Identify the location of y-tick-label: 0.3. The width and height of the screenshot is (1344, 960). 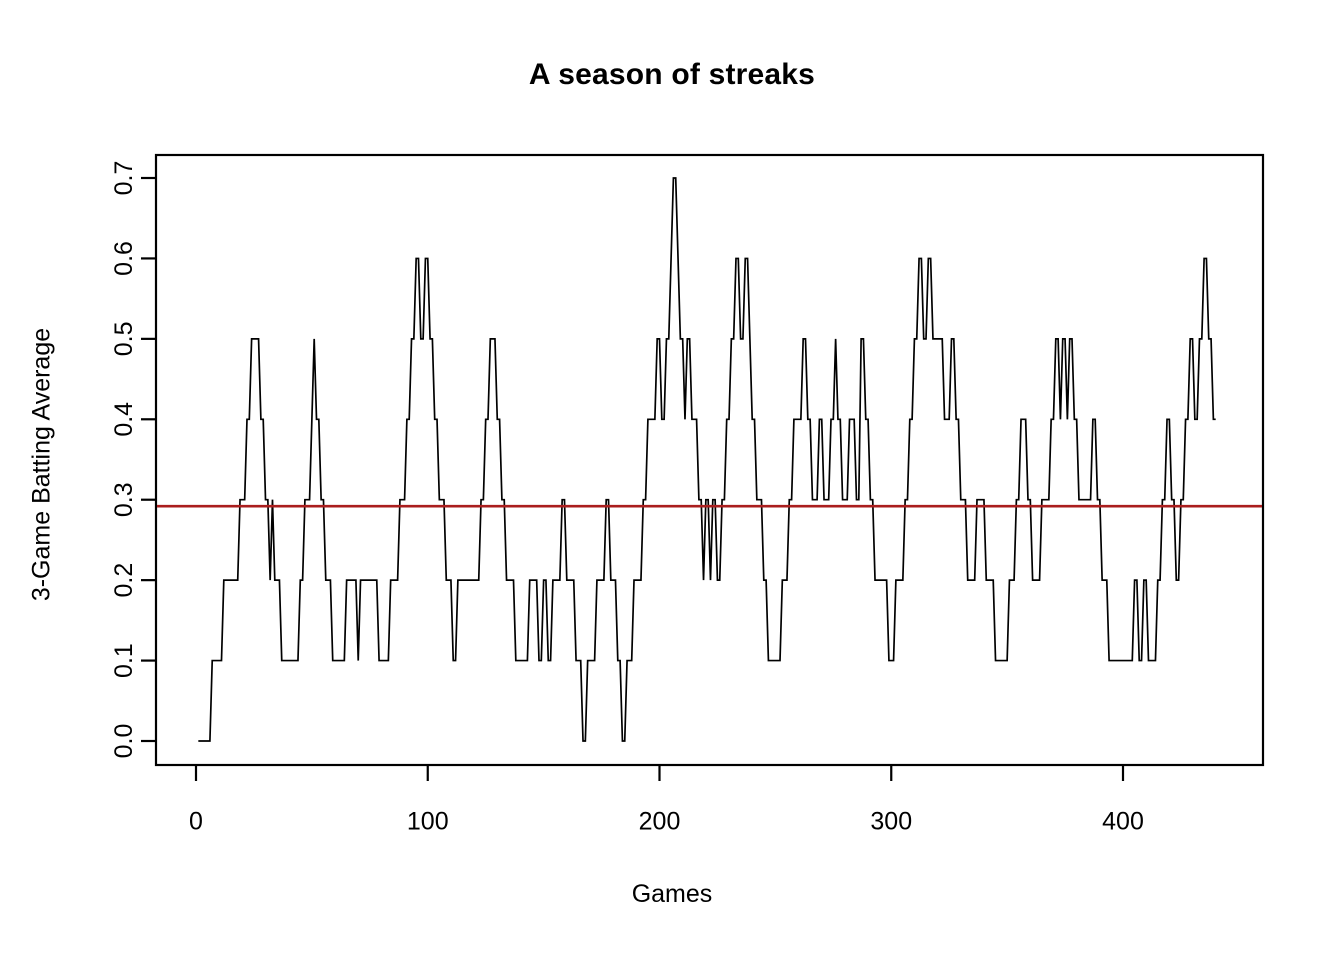
(124, 499).